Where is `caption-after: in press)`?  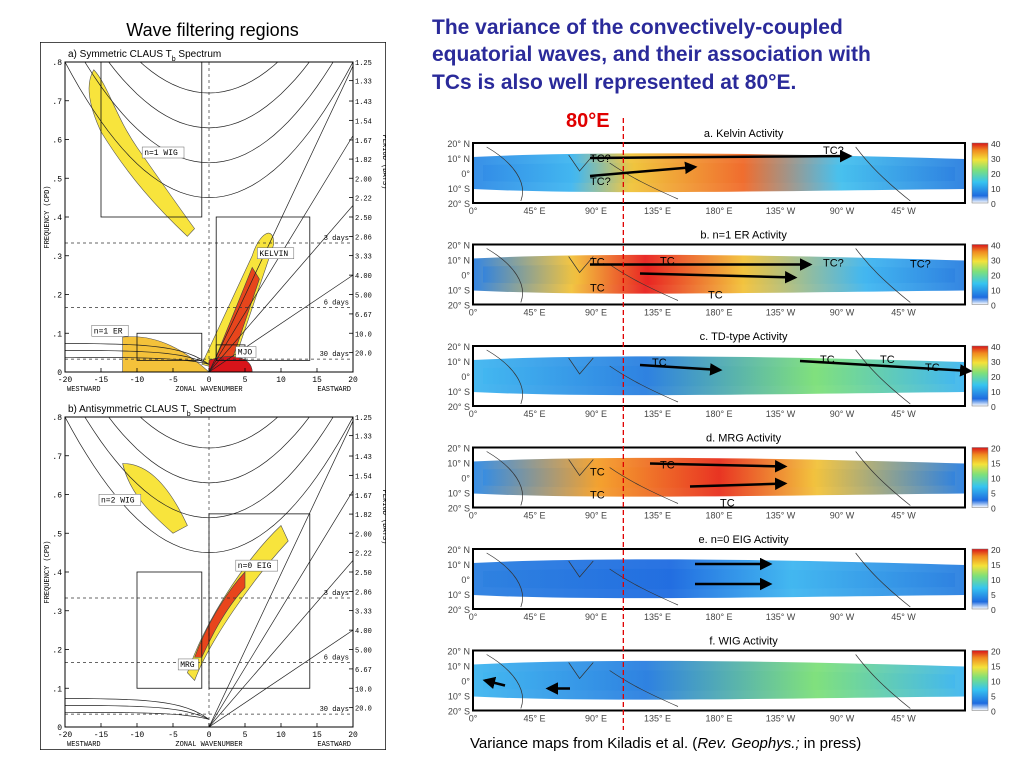
caption-after: in press) is located at coordinates (830, 743).